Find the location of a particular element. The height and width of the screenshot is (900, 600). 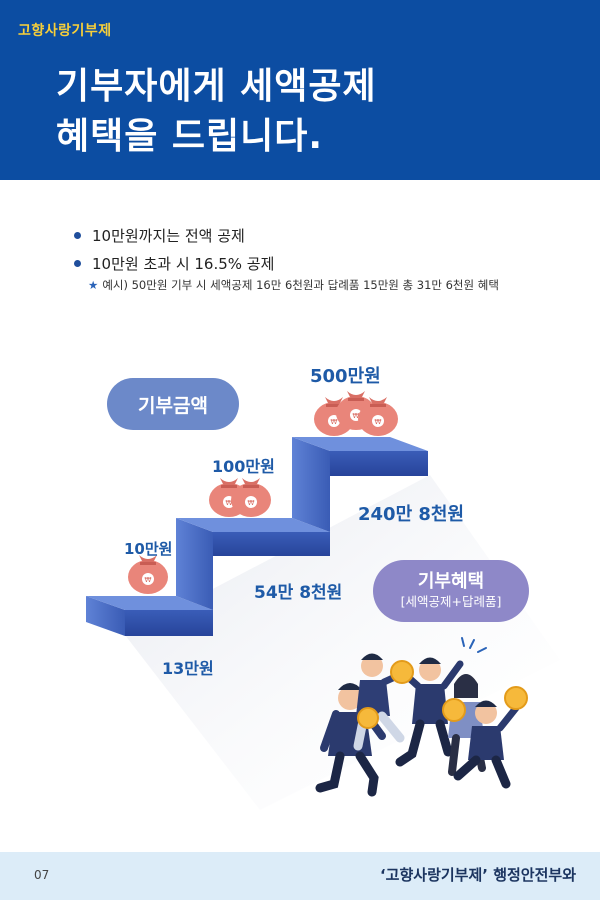

benefit-pill-subtitle: [세액공제+답례품] is located at coordinates (451, 601).